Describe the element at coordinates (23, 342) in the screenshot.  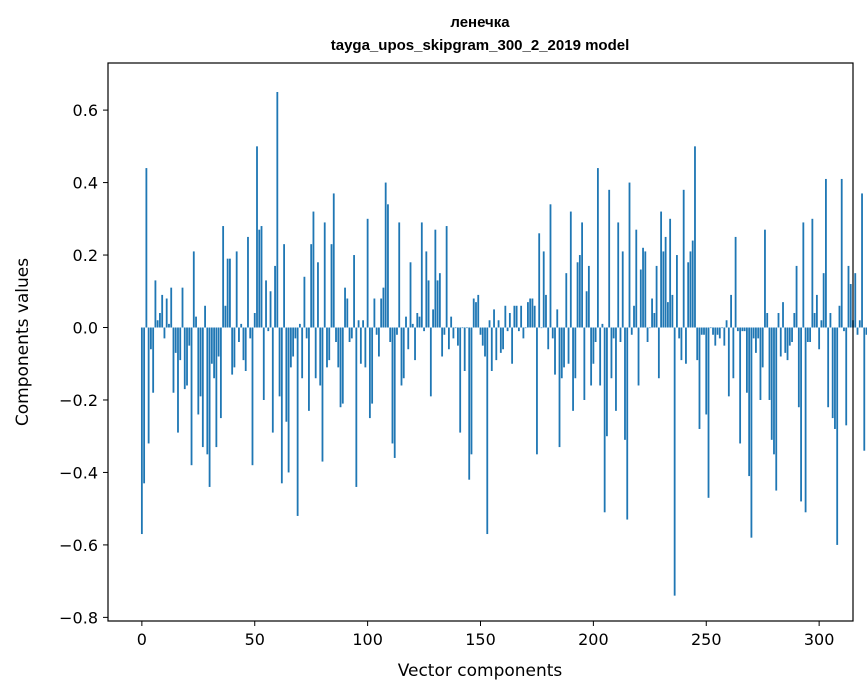
I see `y-axis-label: Components values` at that location.